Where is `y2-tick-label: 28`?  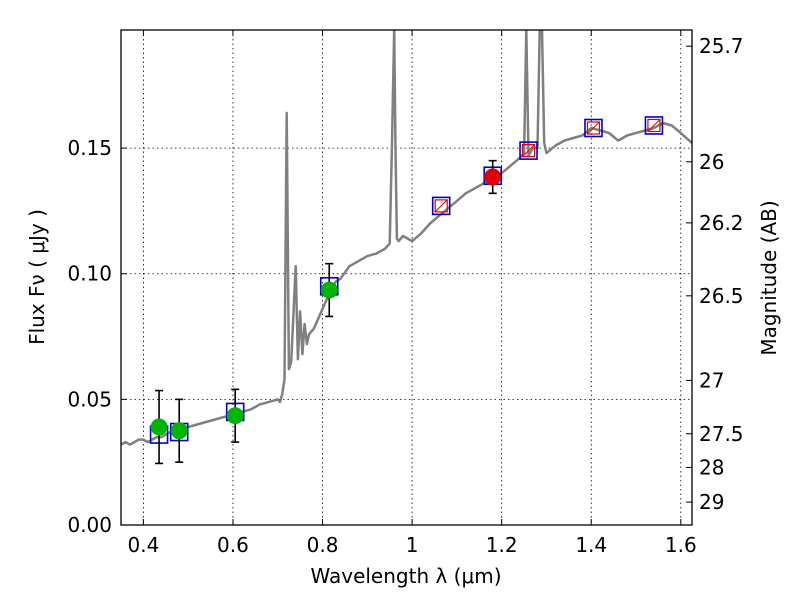
y2-tick-label: 28 is located at coordinates (711, 467).